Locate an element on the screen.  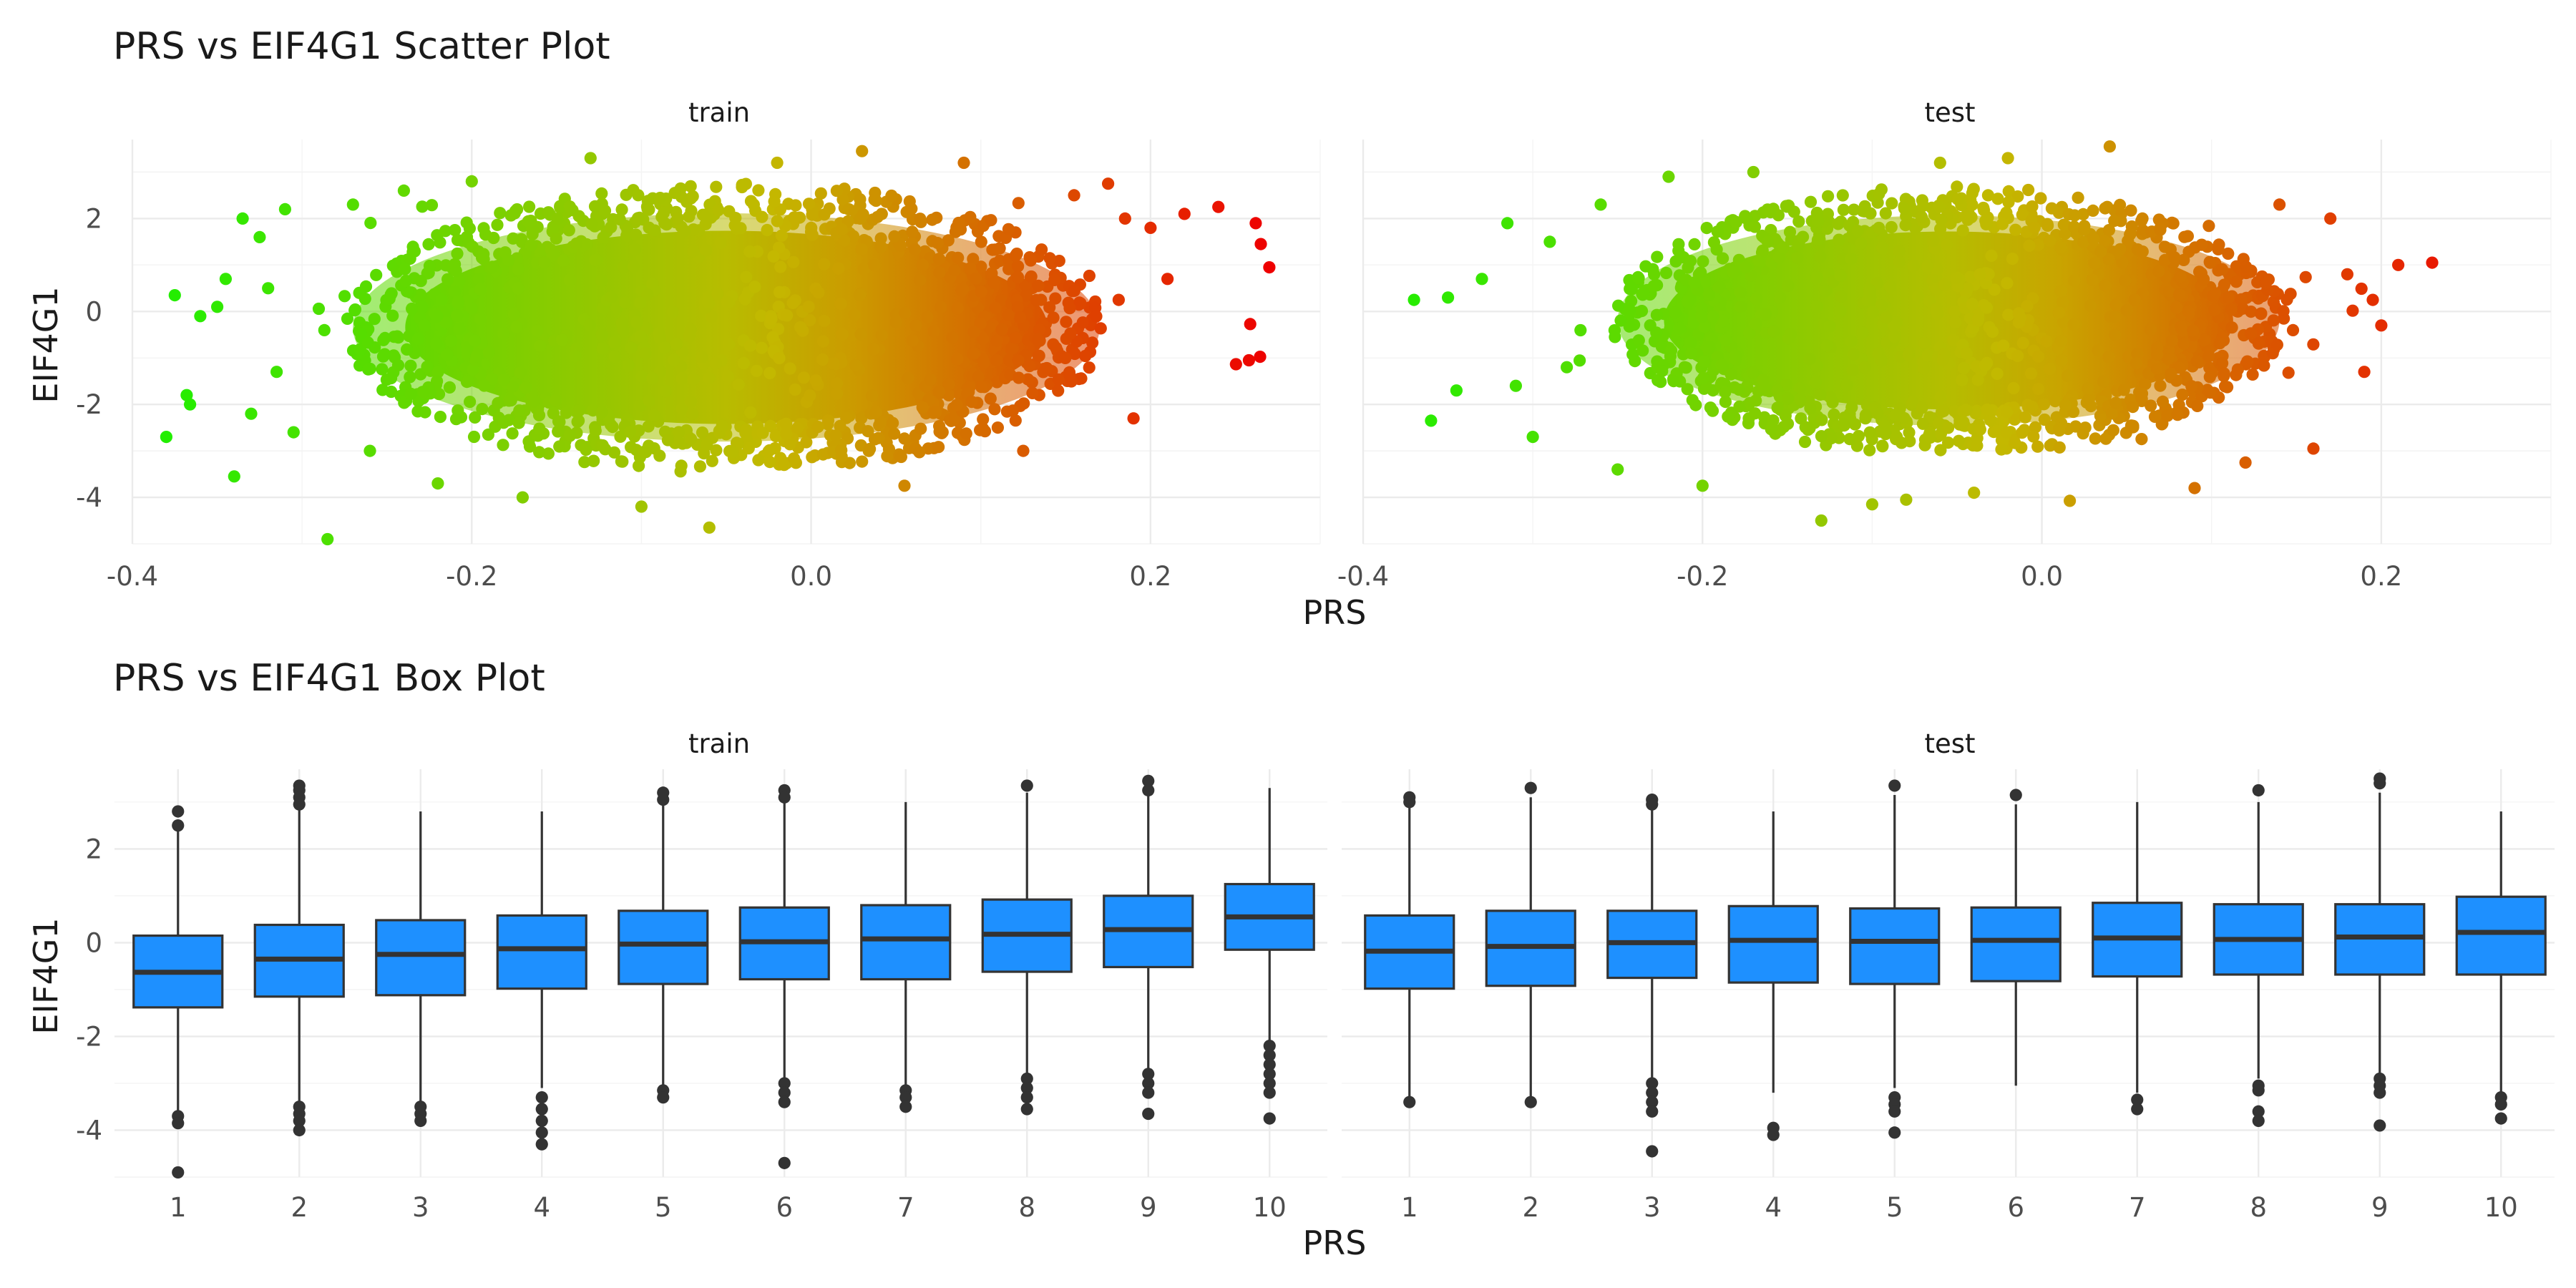
box-x-tick-label: 8 is located at coordinates (2258, 1207).